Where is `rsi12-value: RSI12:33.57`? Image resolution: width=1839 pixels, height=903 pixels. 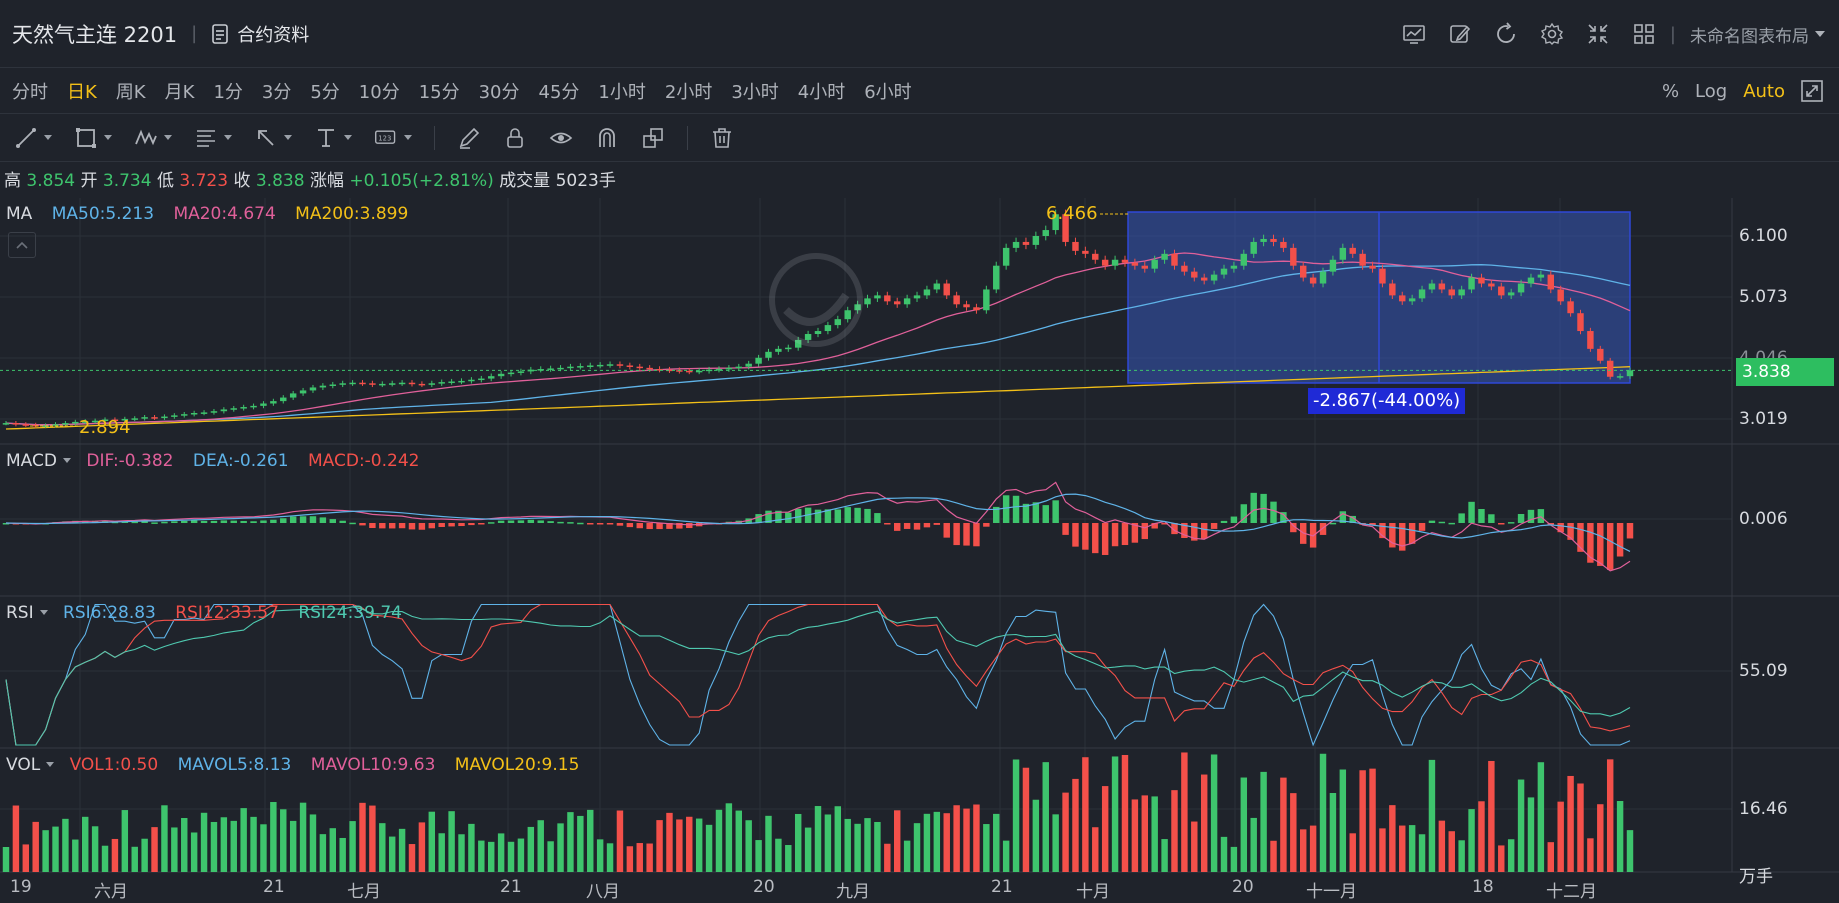 rsi12-value: RSI12:33.57 is located at coordinates (227, 613).